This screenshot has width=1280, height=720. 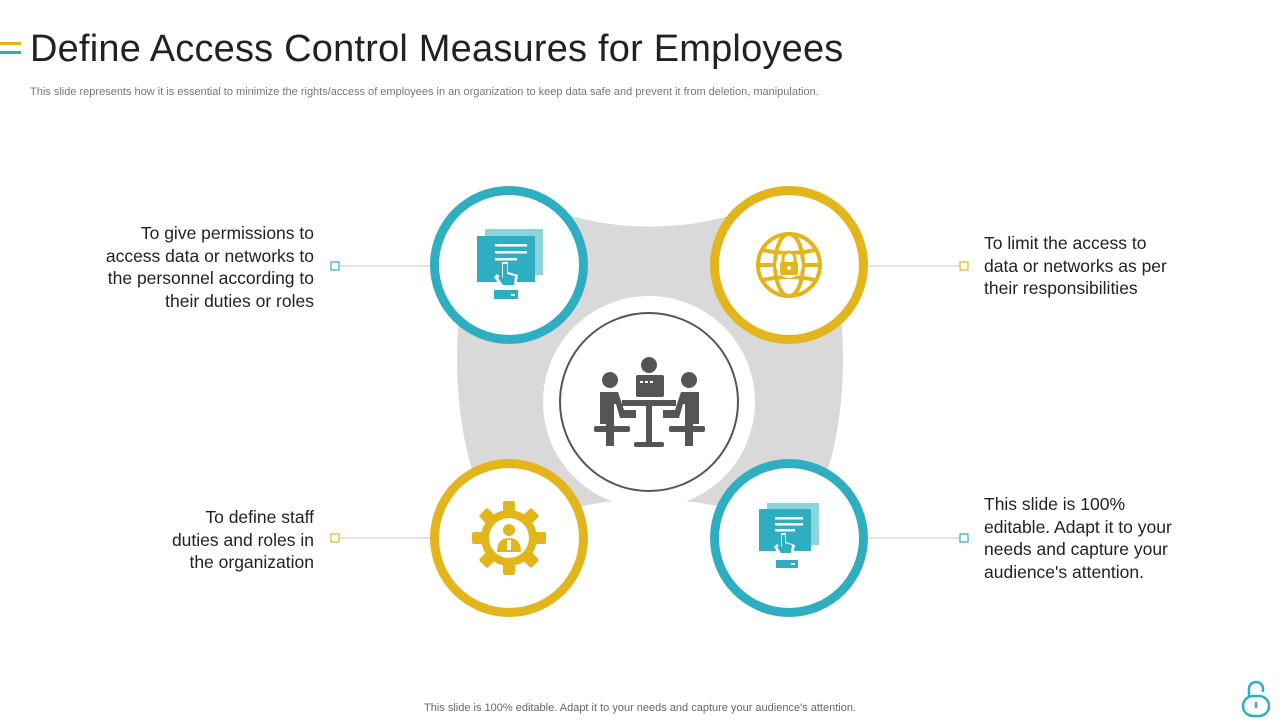 What do you see at coordinates (10, 50) in the screenshot?
I see `title-accent-bars` at bounding box center [10, 50].